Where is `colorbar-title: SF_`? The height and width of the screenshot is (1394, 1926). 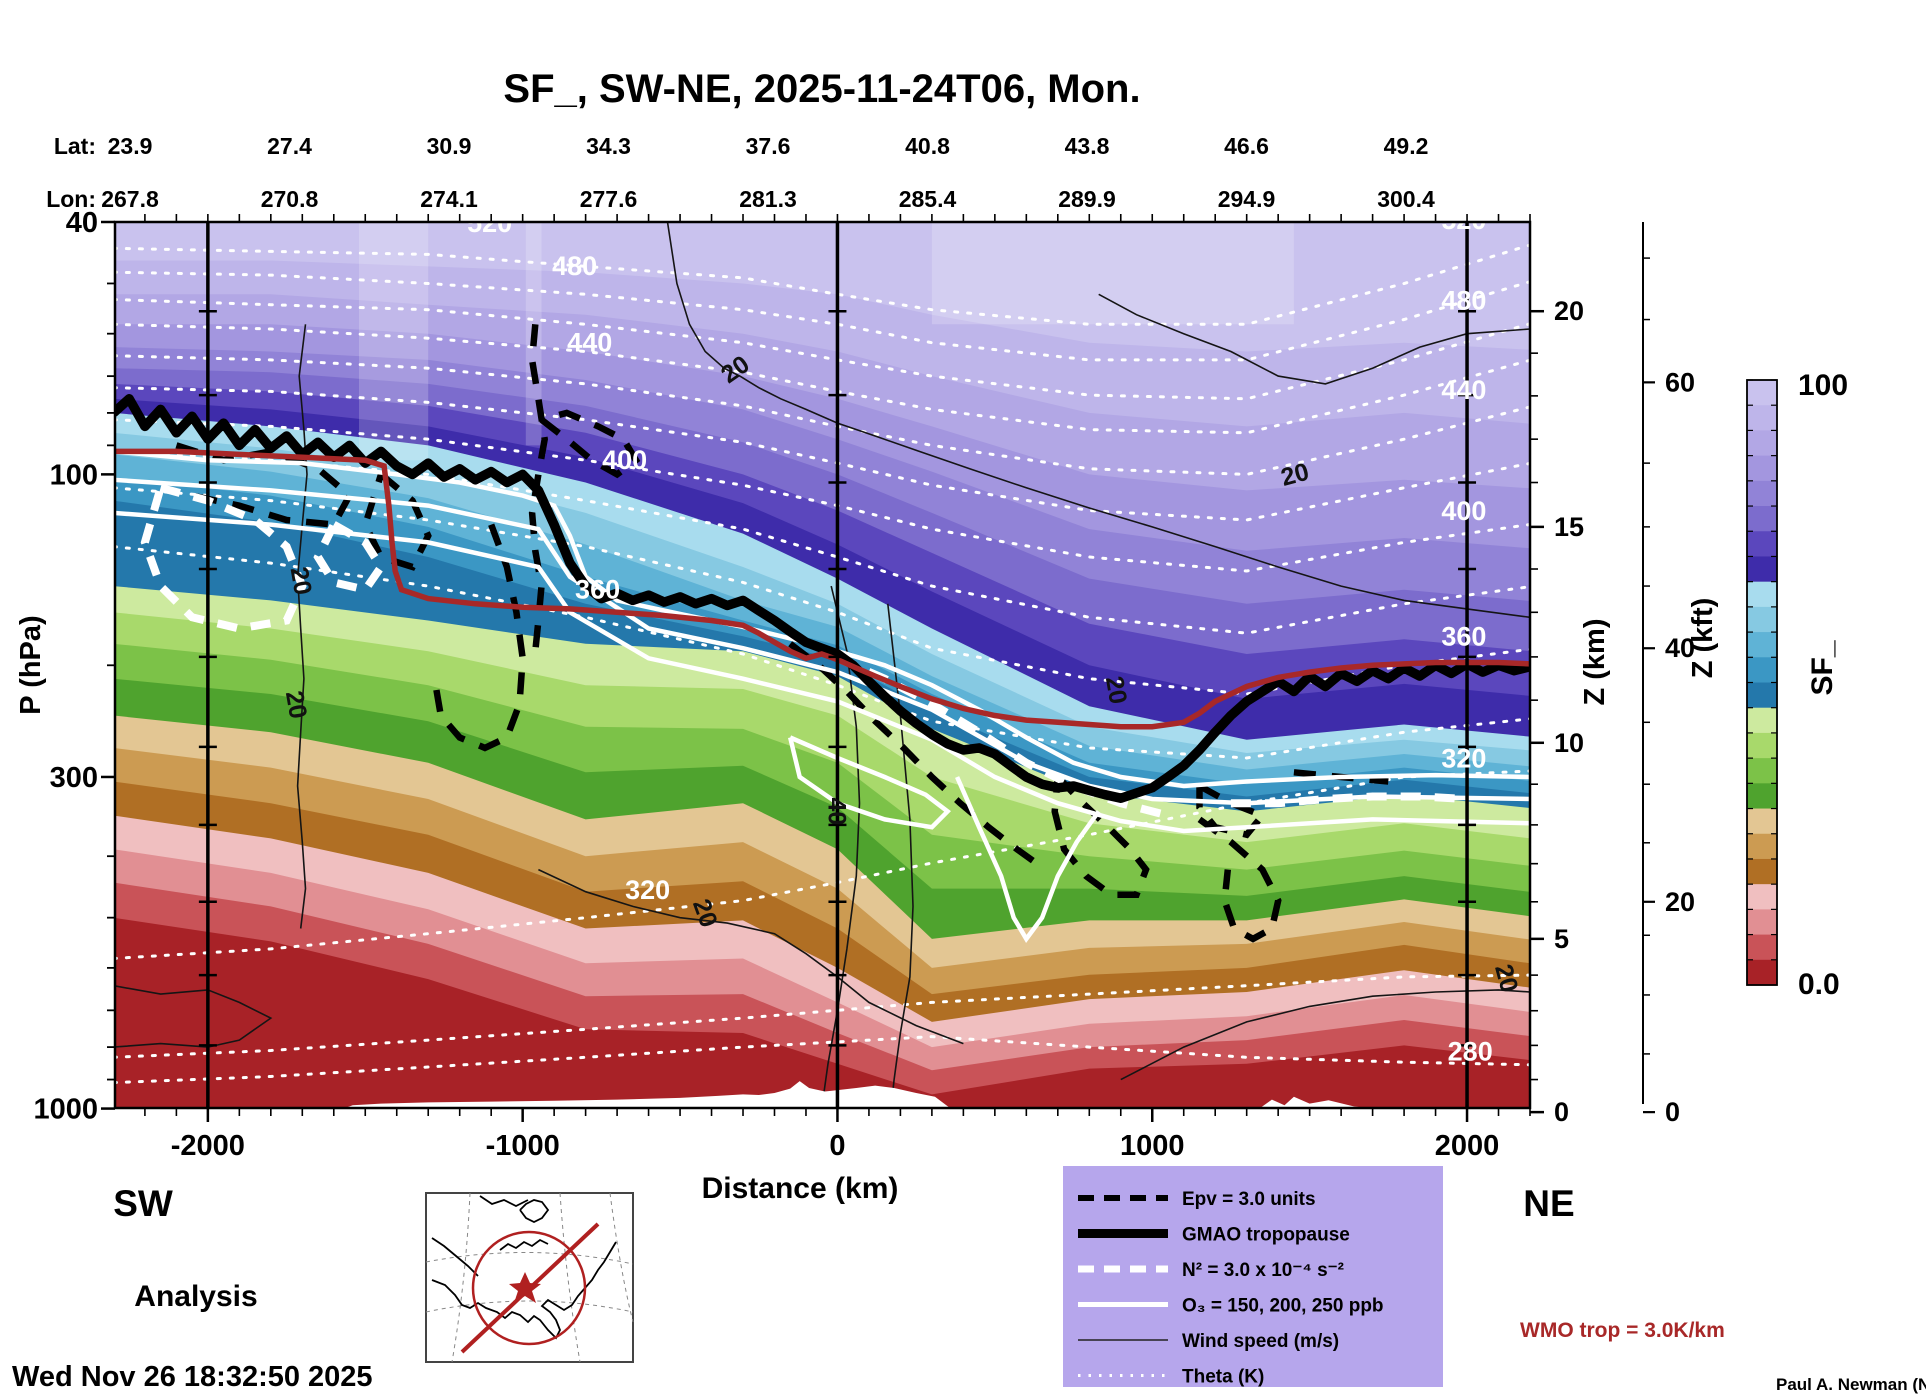
colorbar-title: SF_ is located at coordinates (1822, 667).